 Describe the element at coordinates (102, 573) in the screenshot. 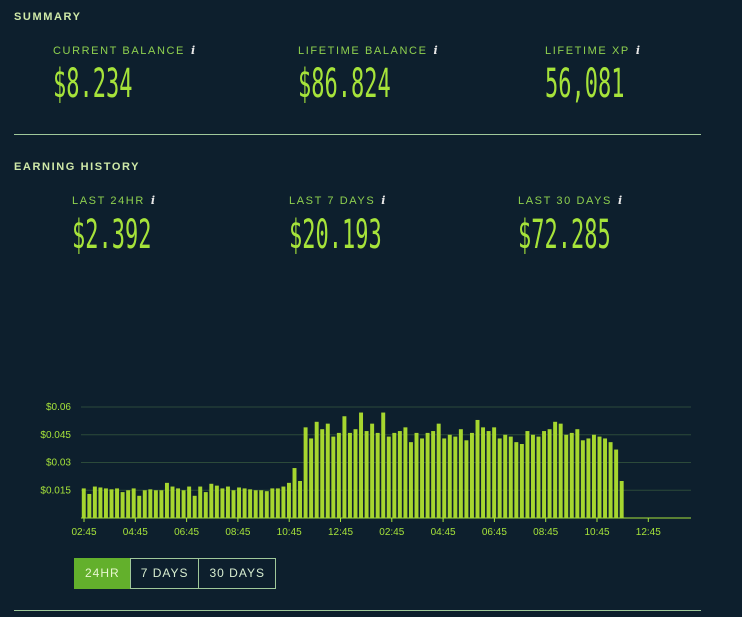

I see `range-24hr-button: 24HR` at that location.